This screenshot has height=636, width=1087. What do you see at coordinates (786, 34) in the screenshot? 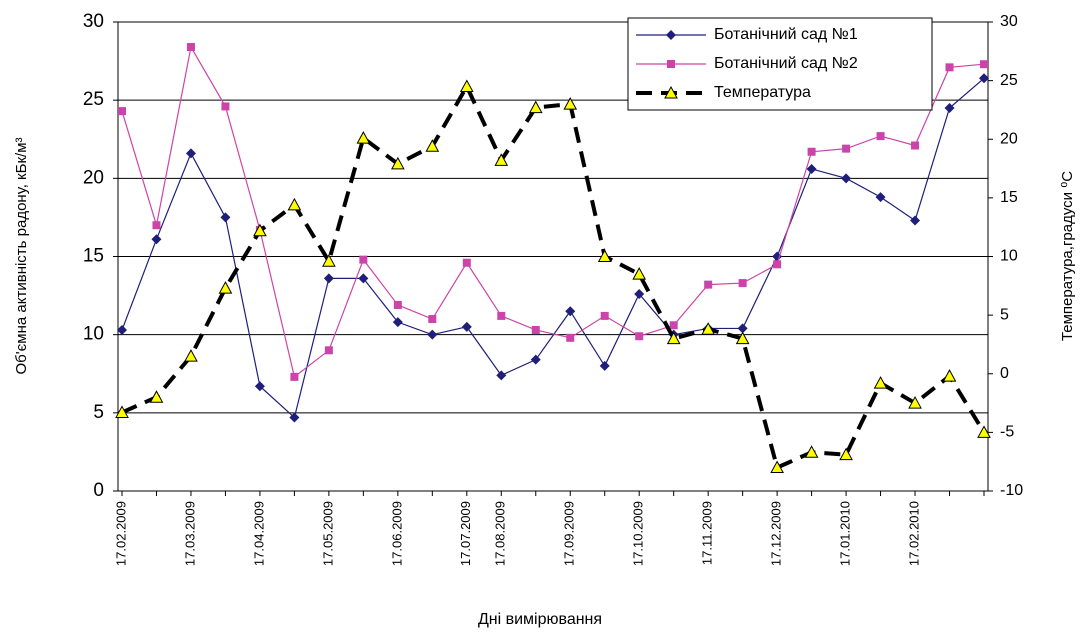
I see `legend-label: Ботанічний сад №1` at bounding box center [786, 34].